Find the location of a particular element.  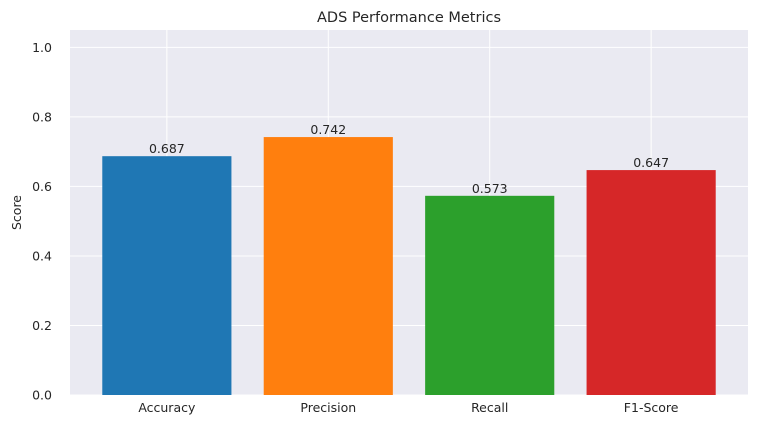

bar-value-label: 0.573 is located at coordinates (490, 188).